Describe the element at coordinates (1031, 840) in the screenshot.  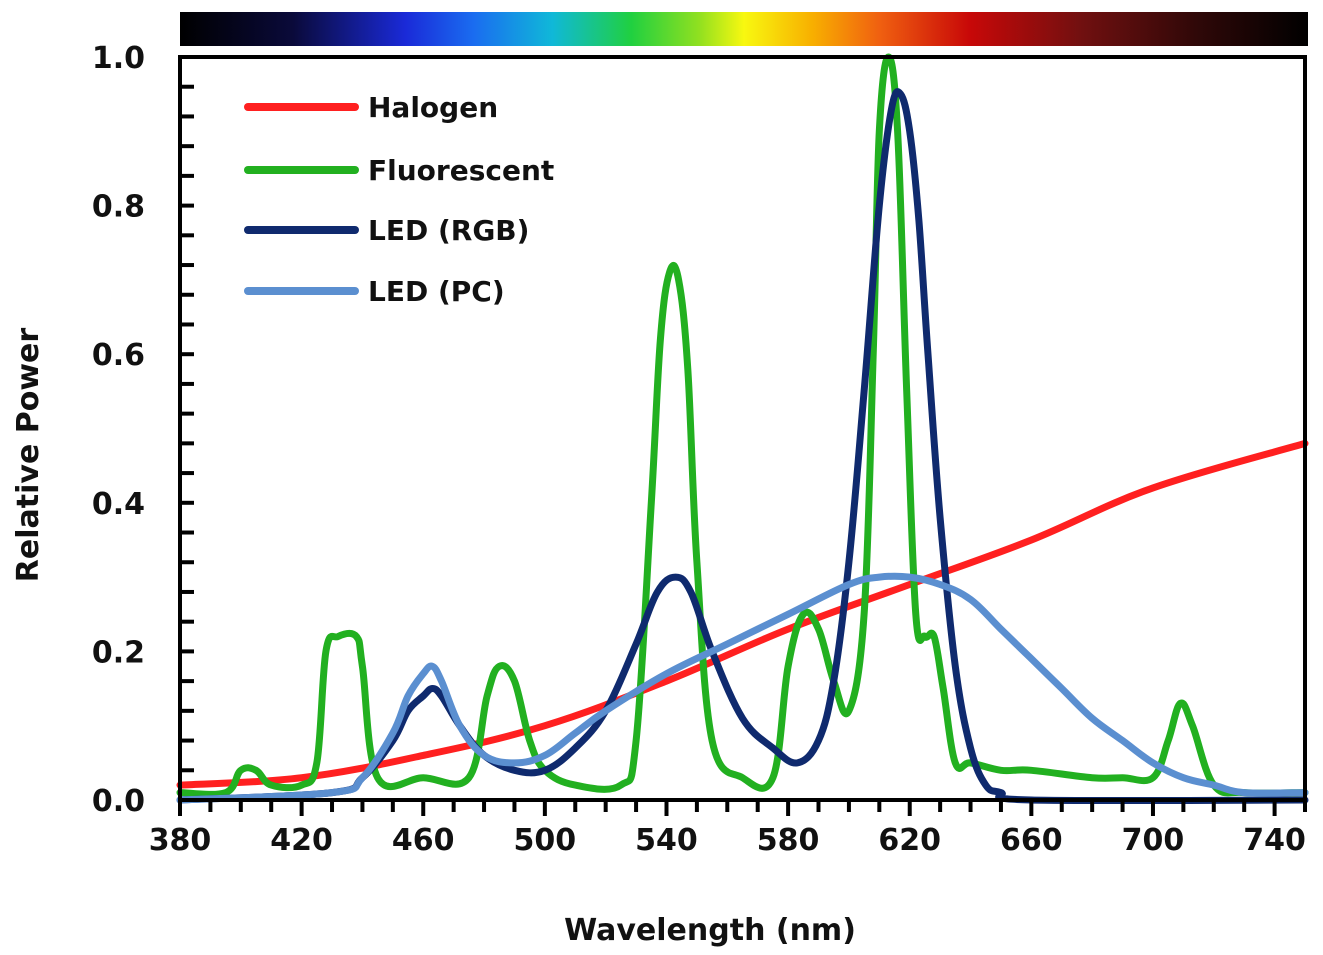
I see `x-tick-label: 660` at that location.